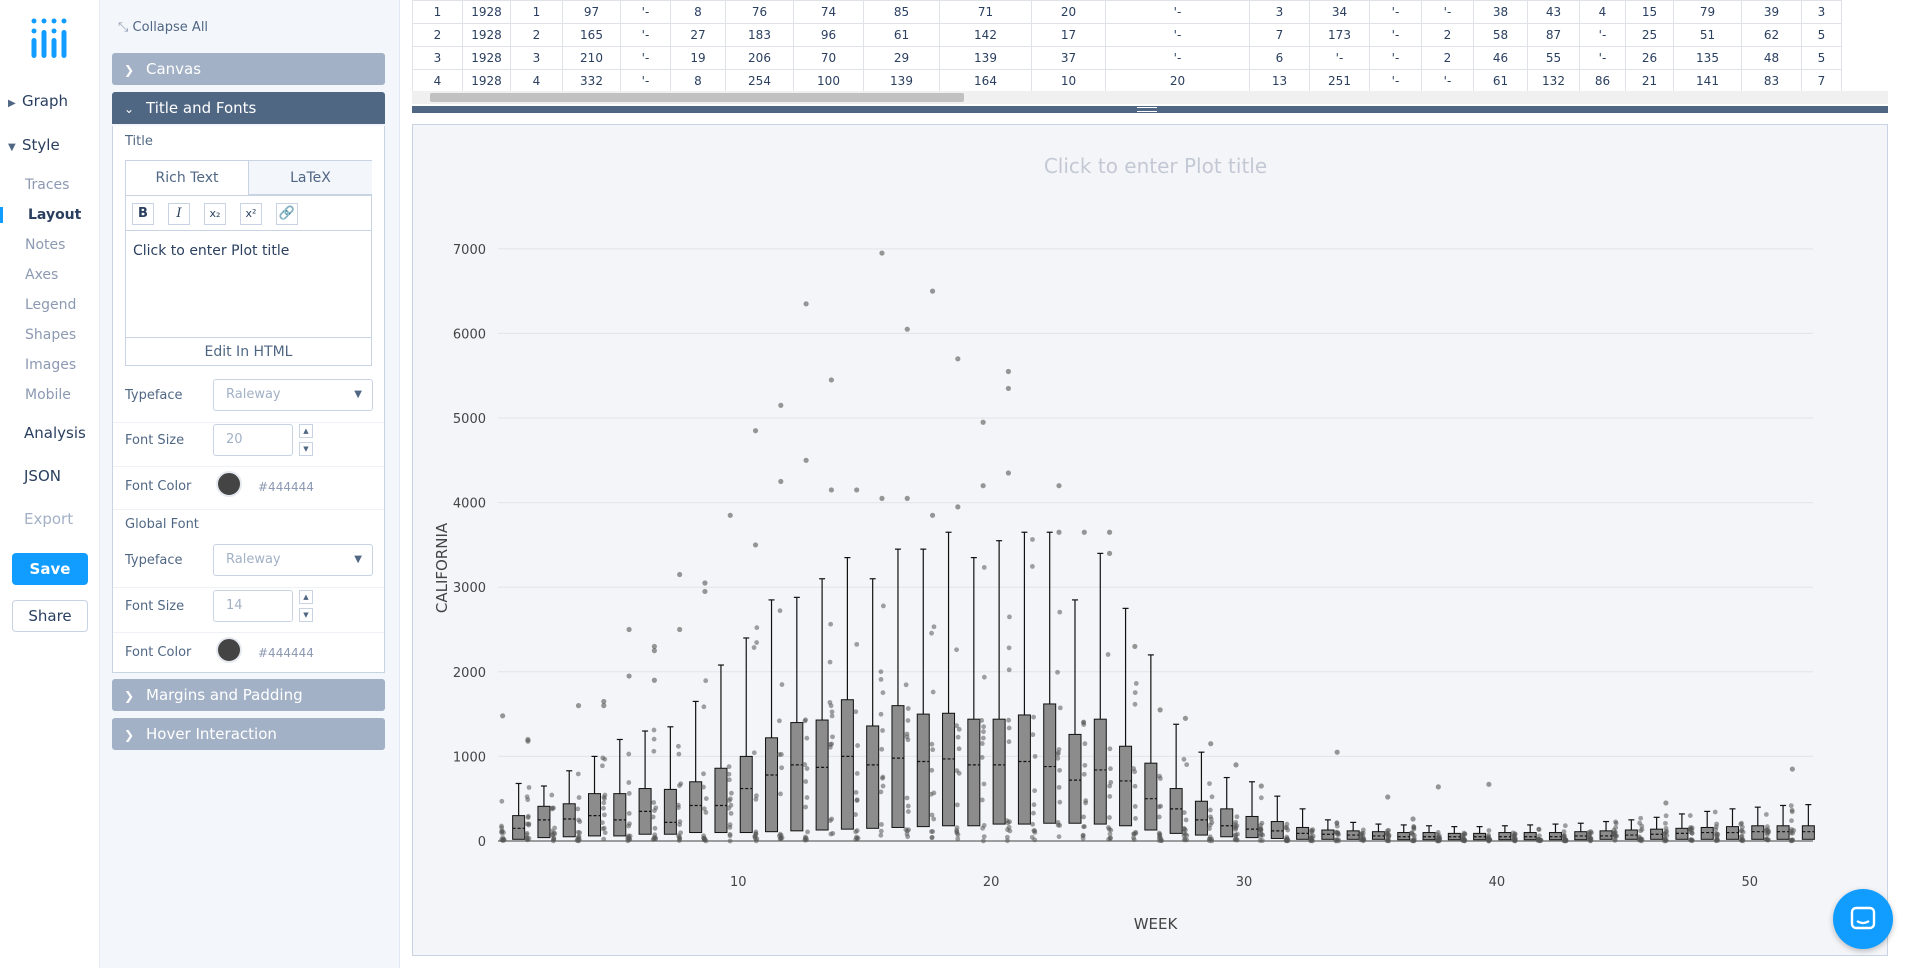  Describe the element at coordinates (229, 650) in the screenshot. I see `global-font-color-swatch` at that location.